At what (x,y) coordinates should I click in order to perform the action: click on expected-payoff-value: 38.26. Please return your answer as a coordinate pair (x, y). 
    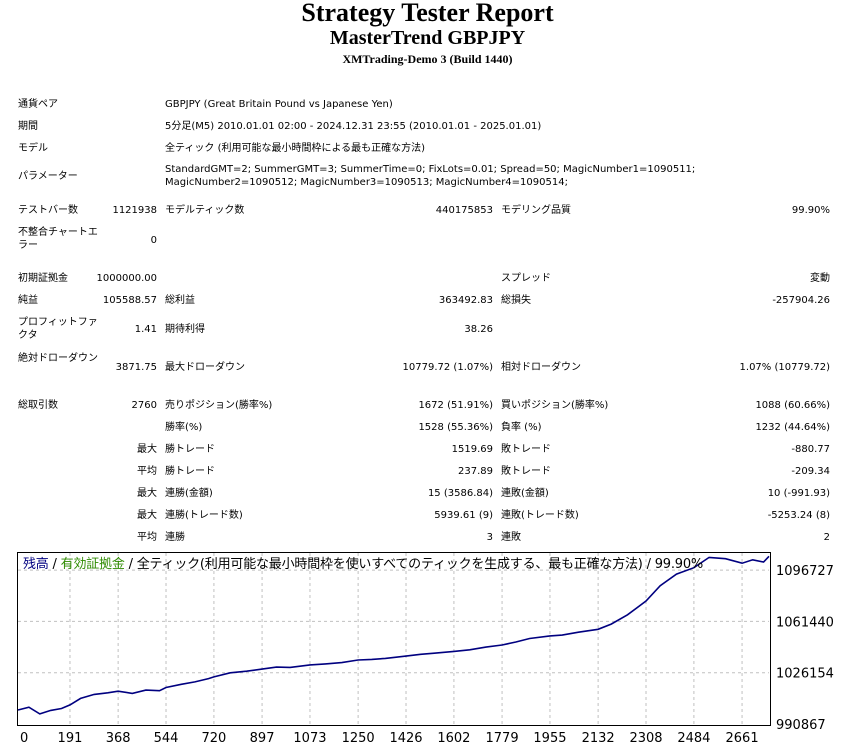
    Looking at the image, I should click on (478, 329).